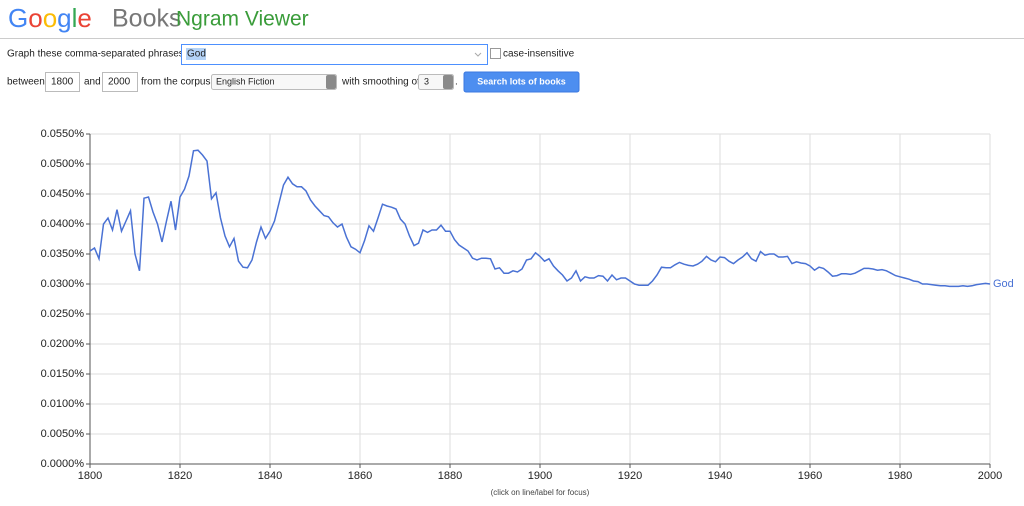 This screenshot has height=506, width=1024. What do you see at coordinates (539, 54) in the screenshot?
I see `case-label: case-insensitive` at bounding box center [539, 54].